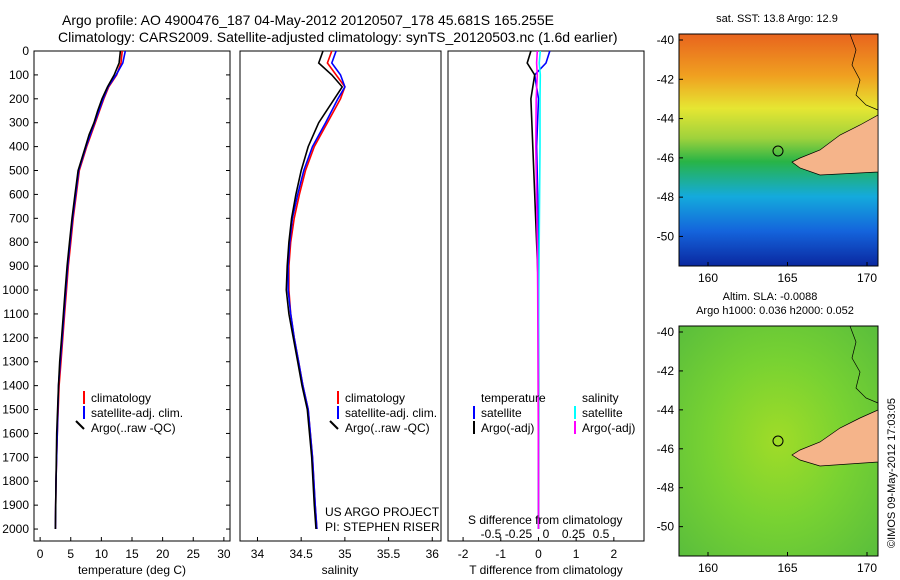 The image size is (900, 580). I want to click on legend-salinity-title: salinity, so click(600, 398).